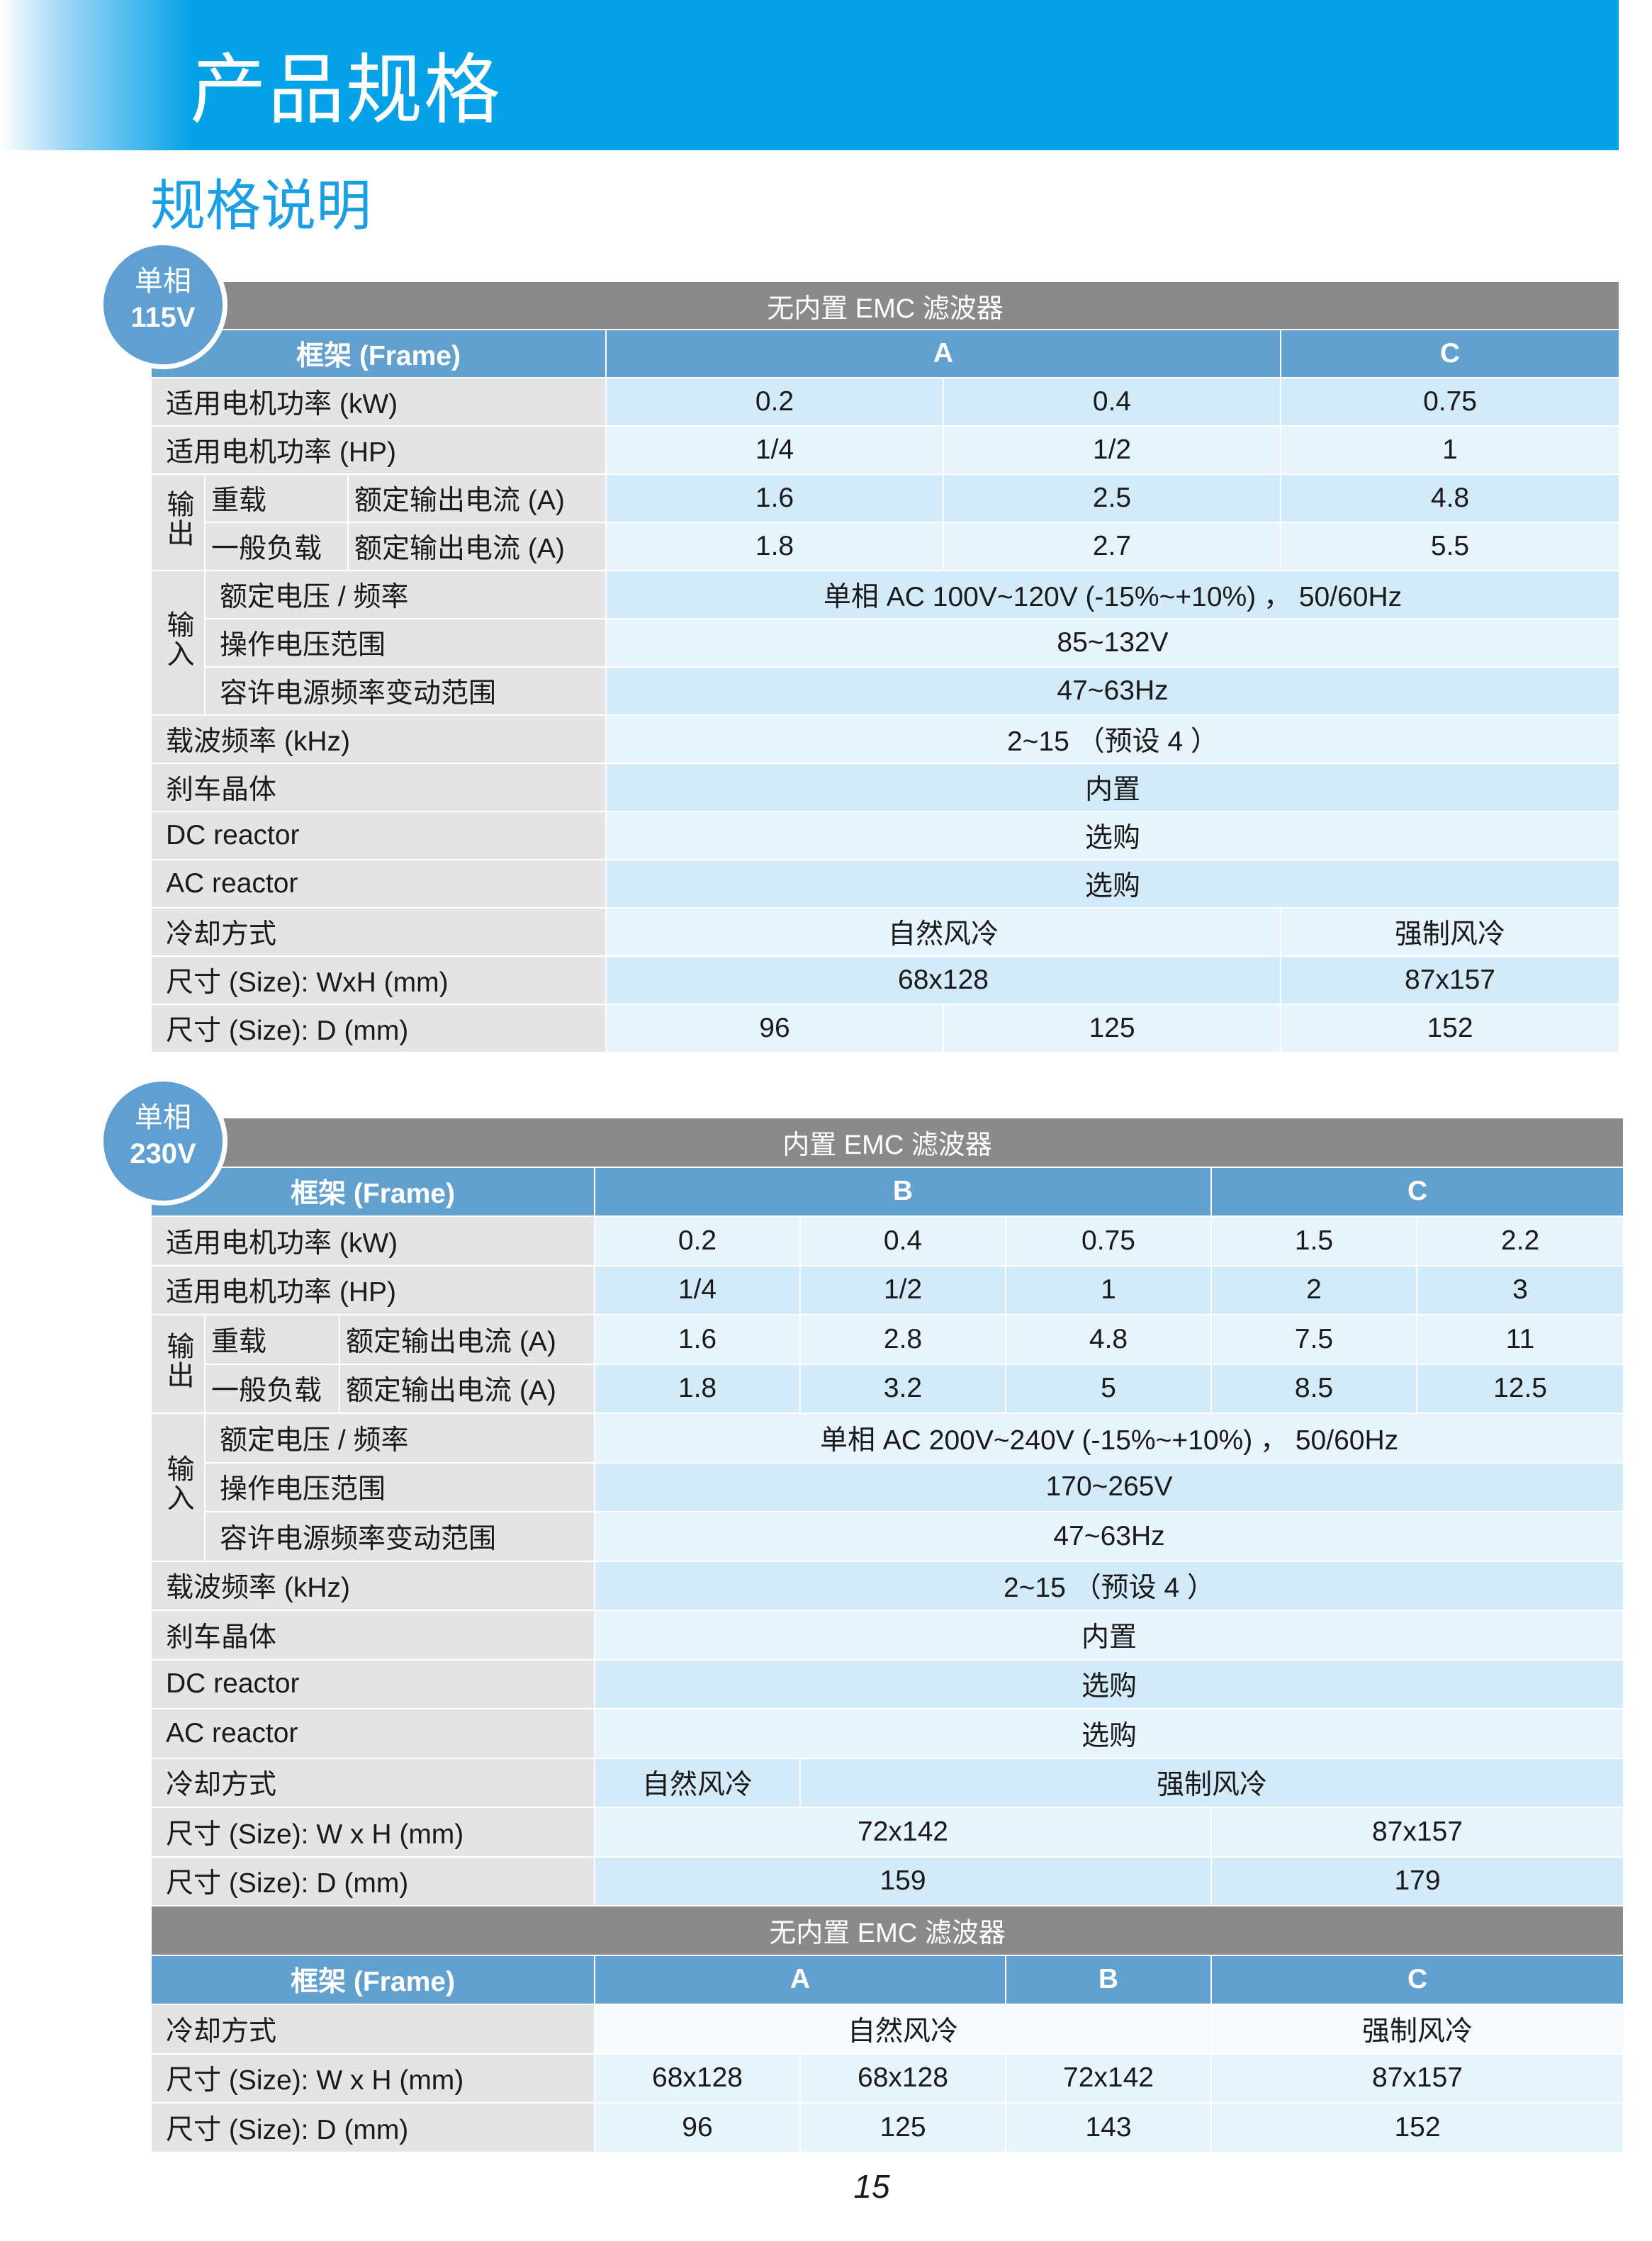 The height and width of the screenshot is (2241, 1652). Describe the element at coordinates (178, 1483) in the screenshot. I see `row-group-text: 输入` at that location.